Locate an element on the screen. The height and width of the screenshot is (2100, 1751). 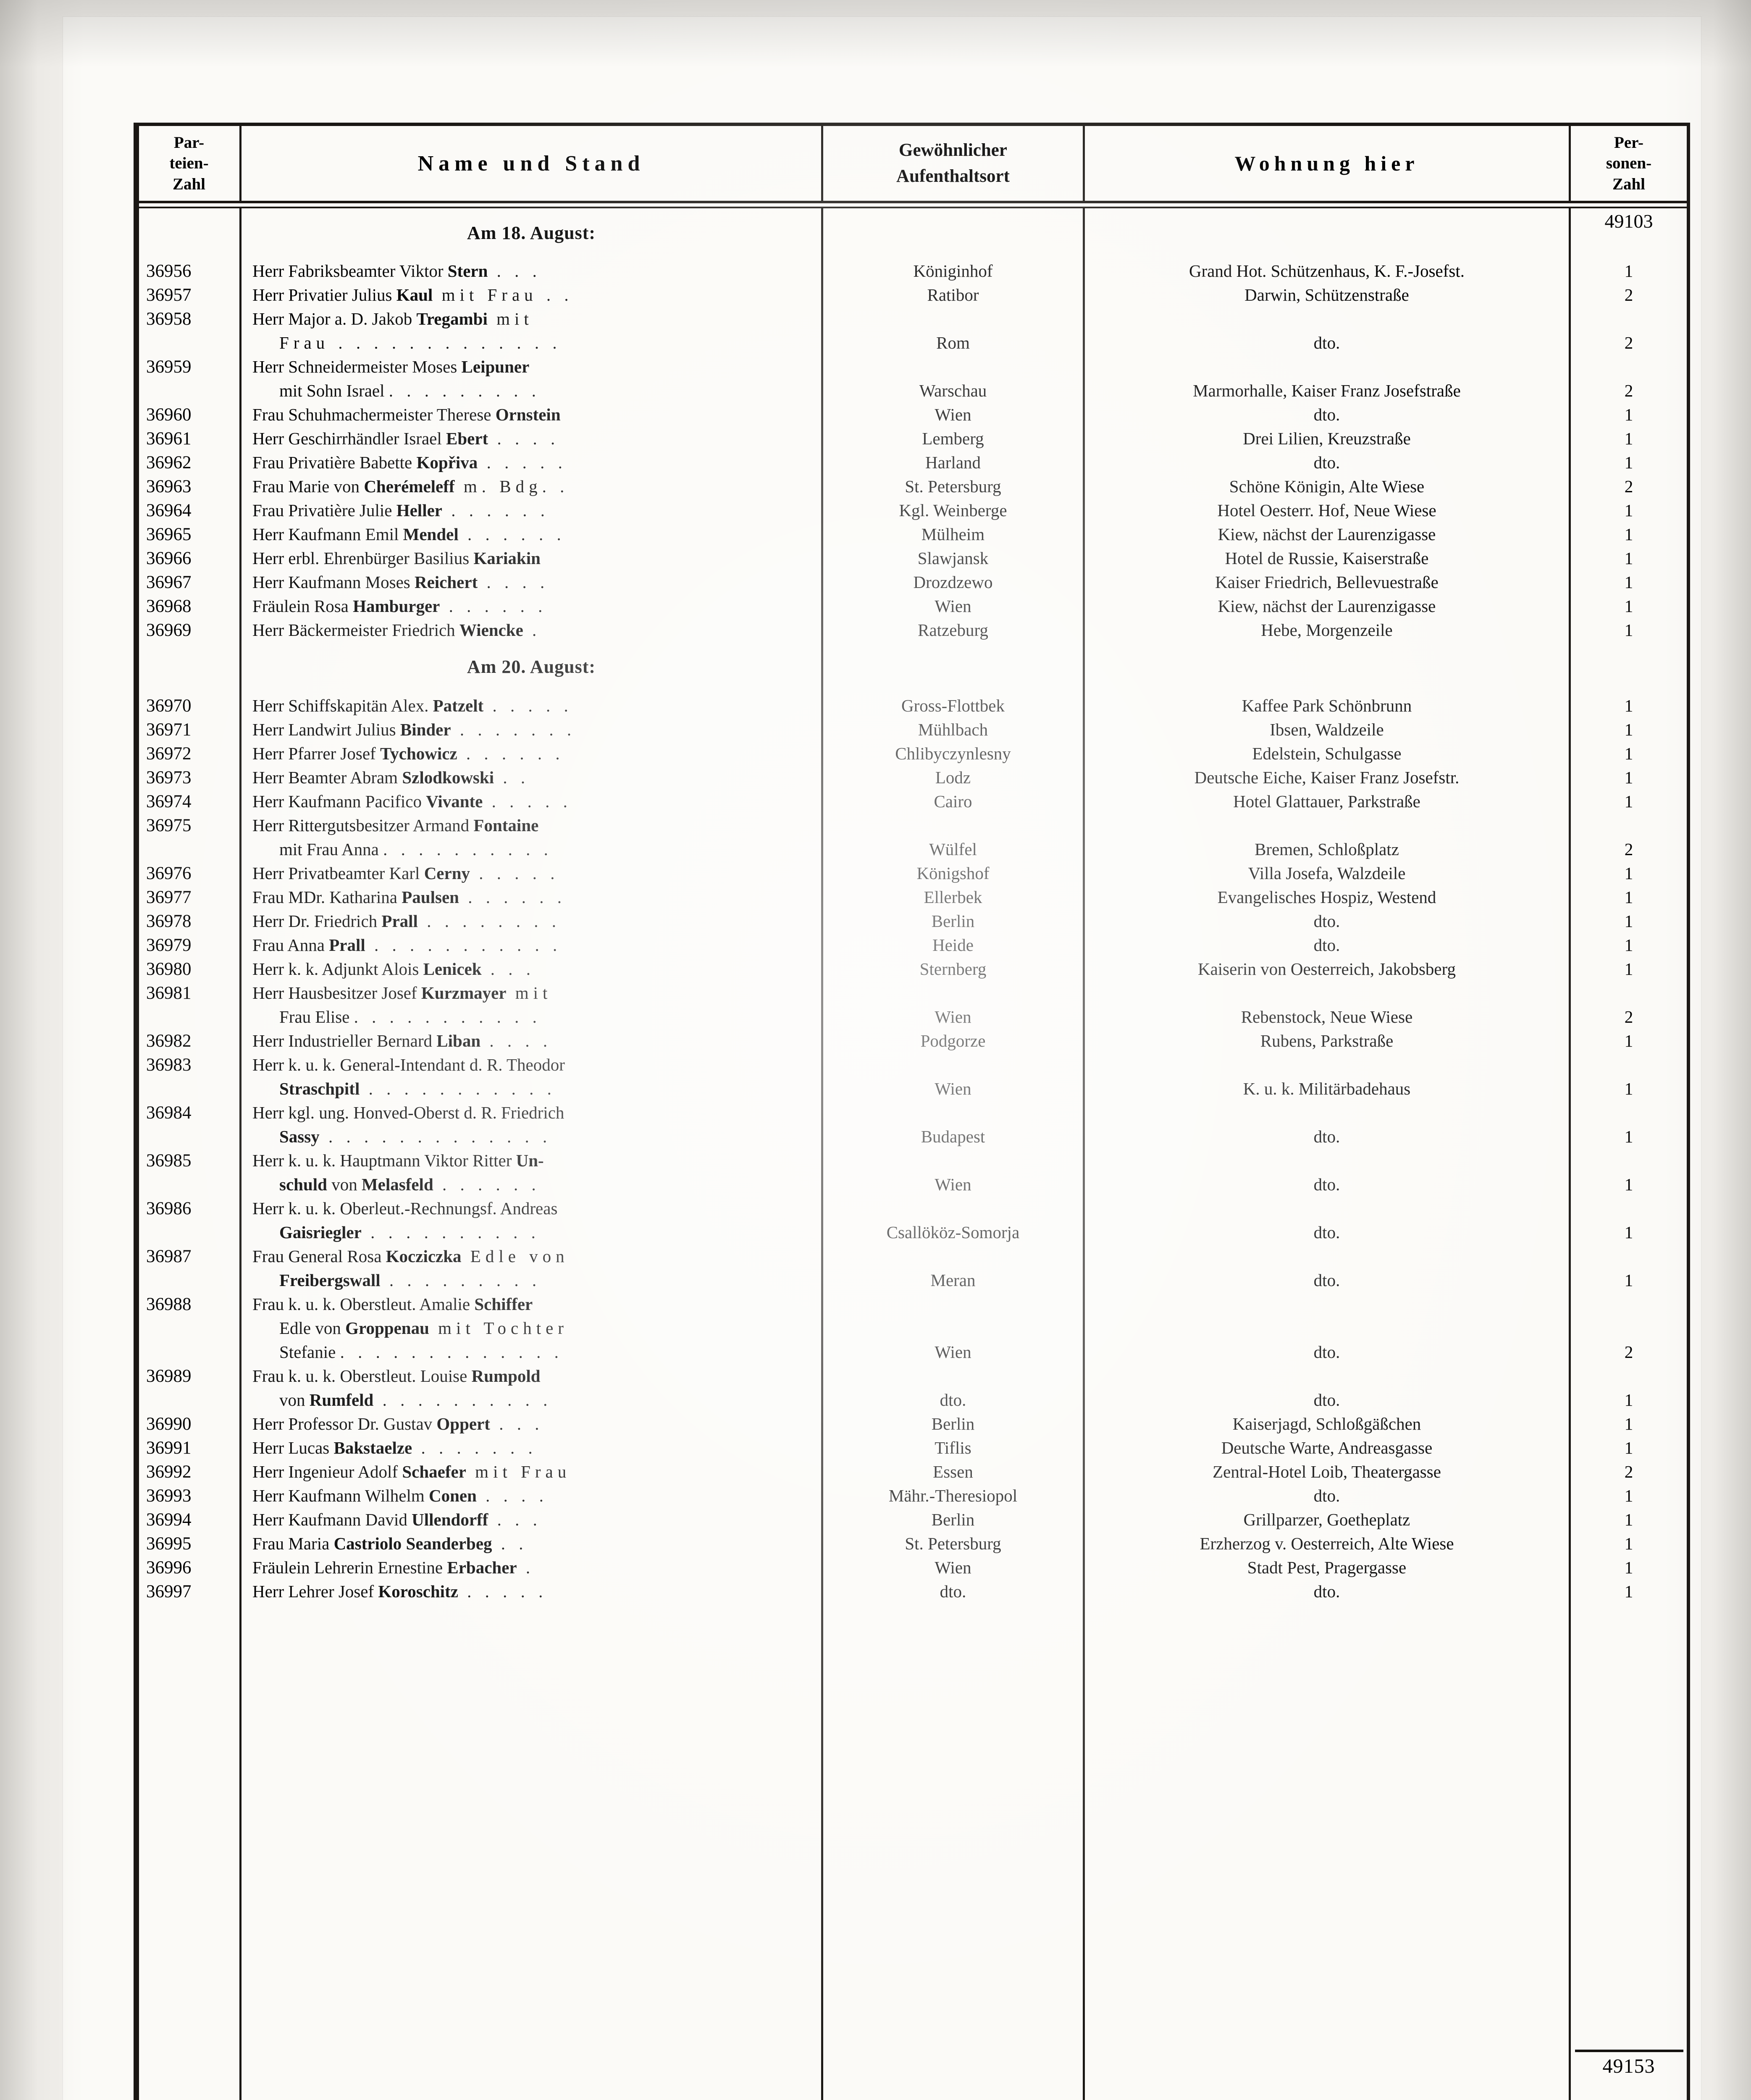
name-und-stand: Stefanie . . . . . . . . . . . . . is located at coordinates (421, 1352).